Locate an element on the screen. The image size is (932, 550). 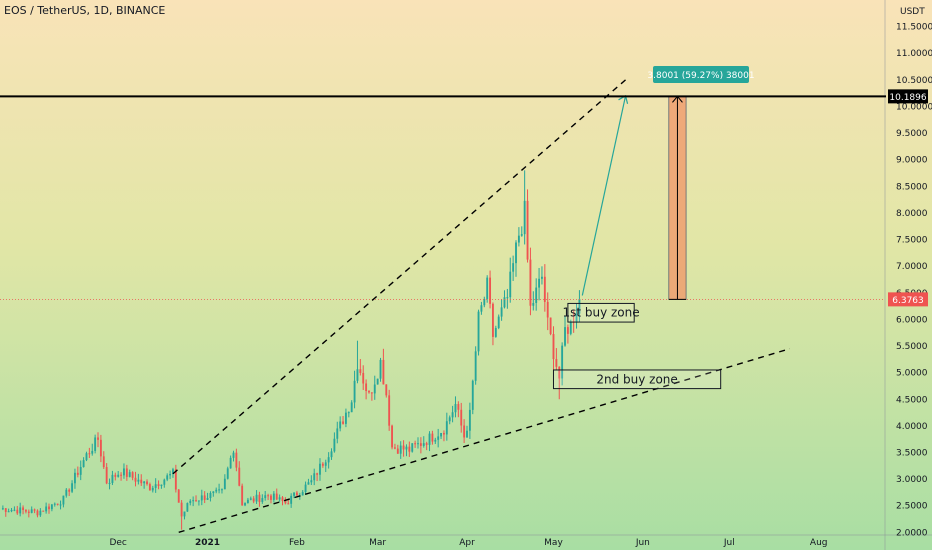
x-tick-label: 2021 is located at coordinates (207, 543).